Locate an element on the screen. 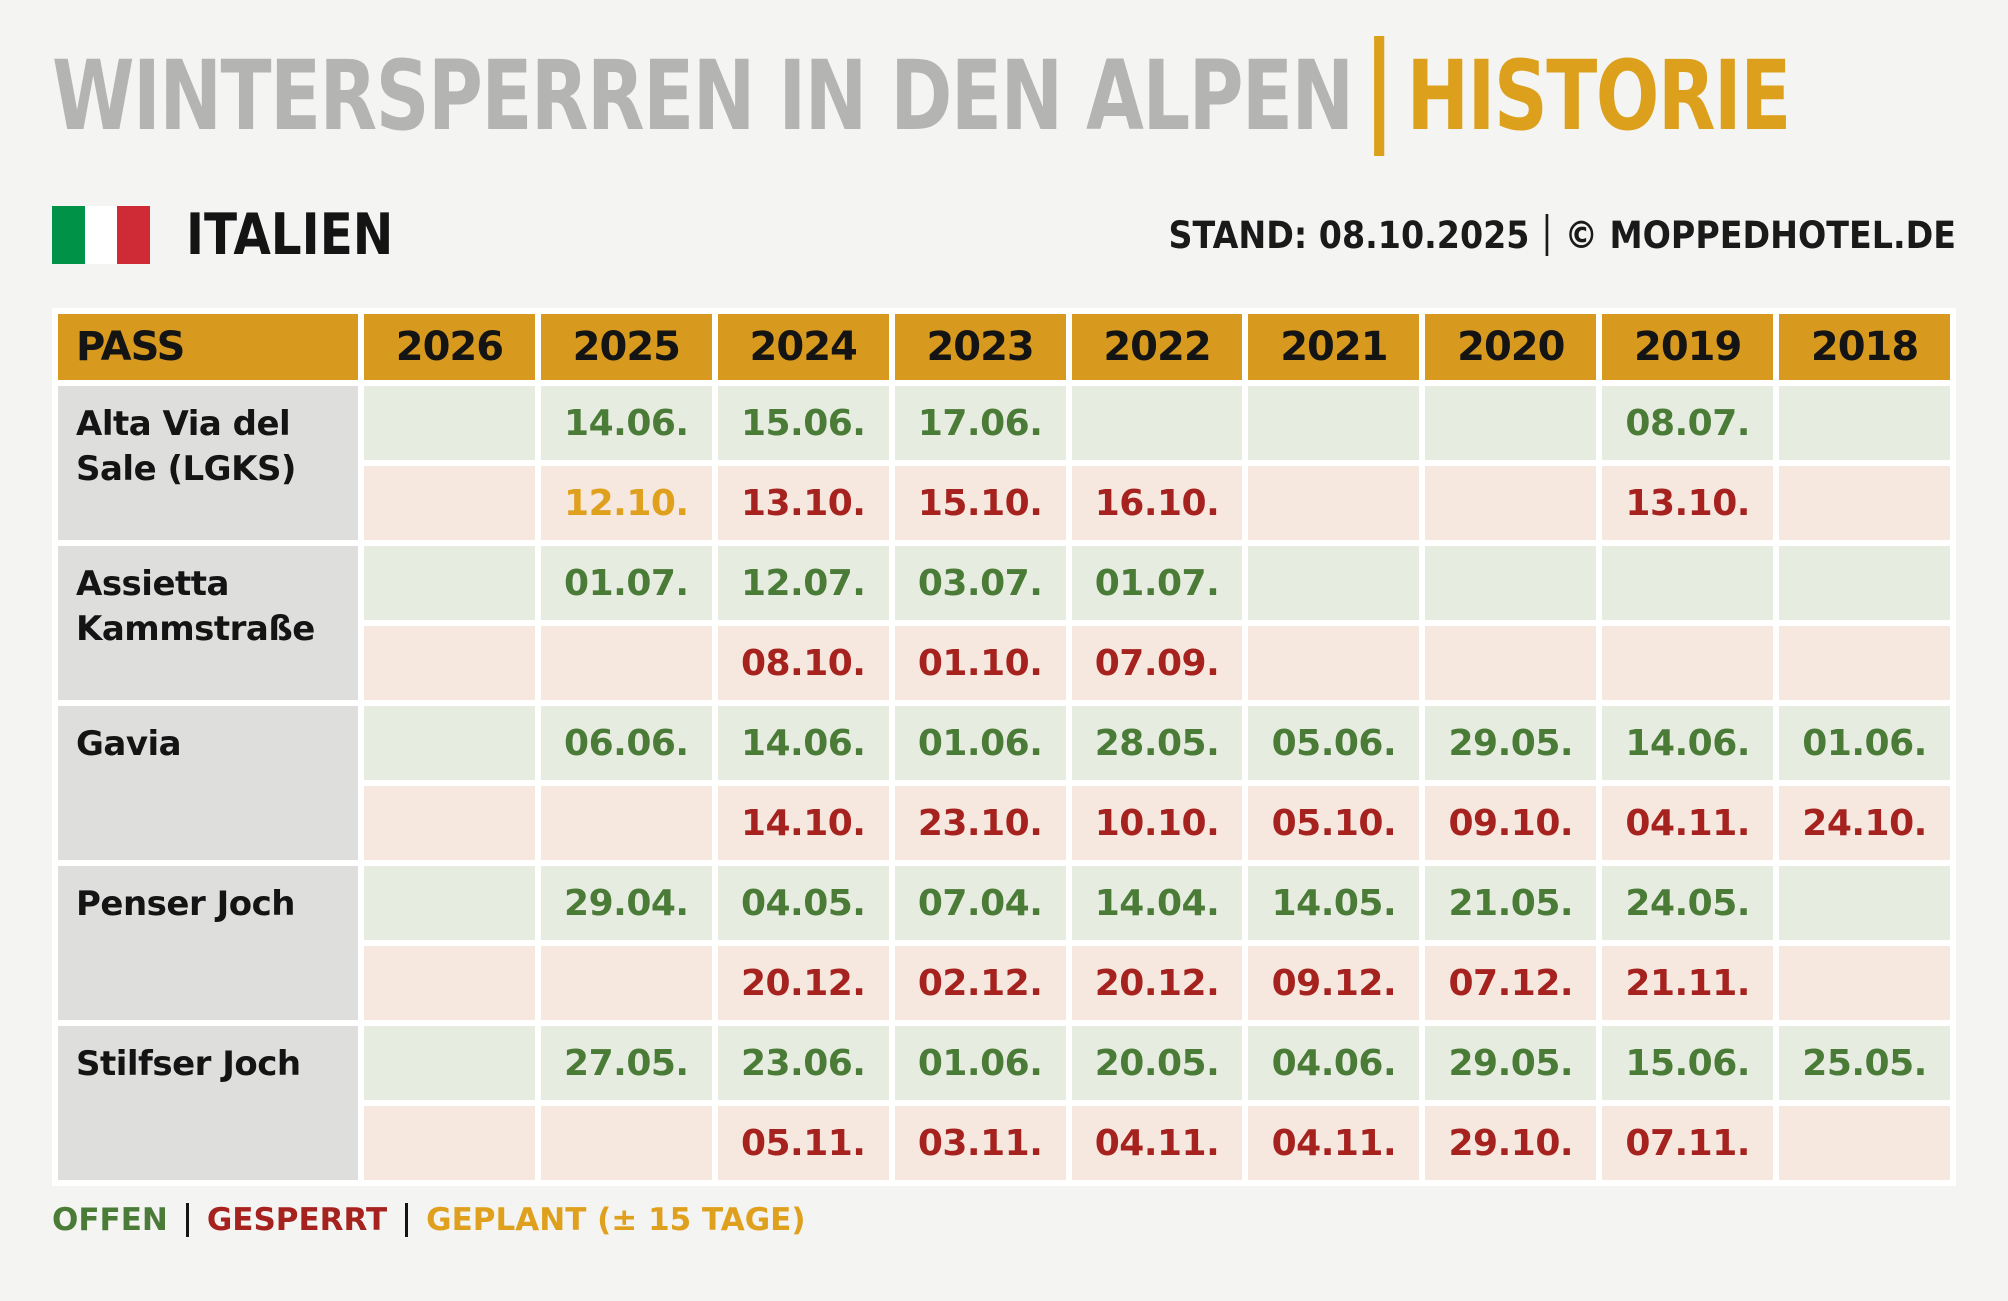  open-date-cell: 03.07. is located at coordinates (980, 583).